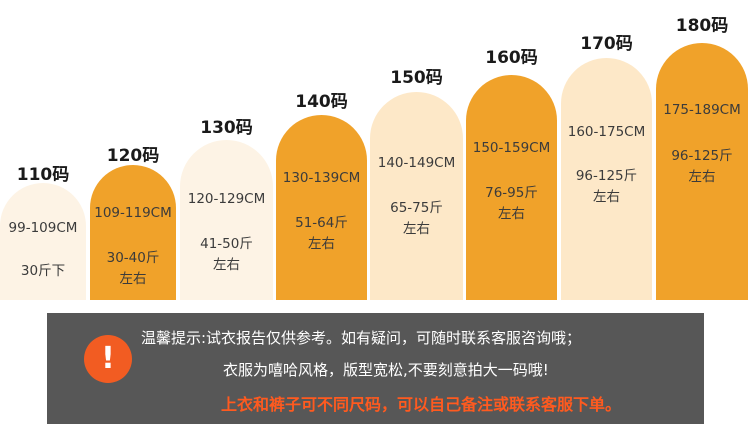 The image size is (750, 437). I want to click on height-range: 99-109CM, so click(43, 228).